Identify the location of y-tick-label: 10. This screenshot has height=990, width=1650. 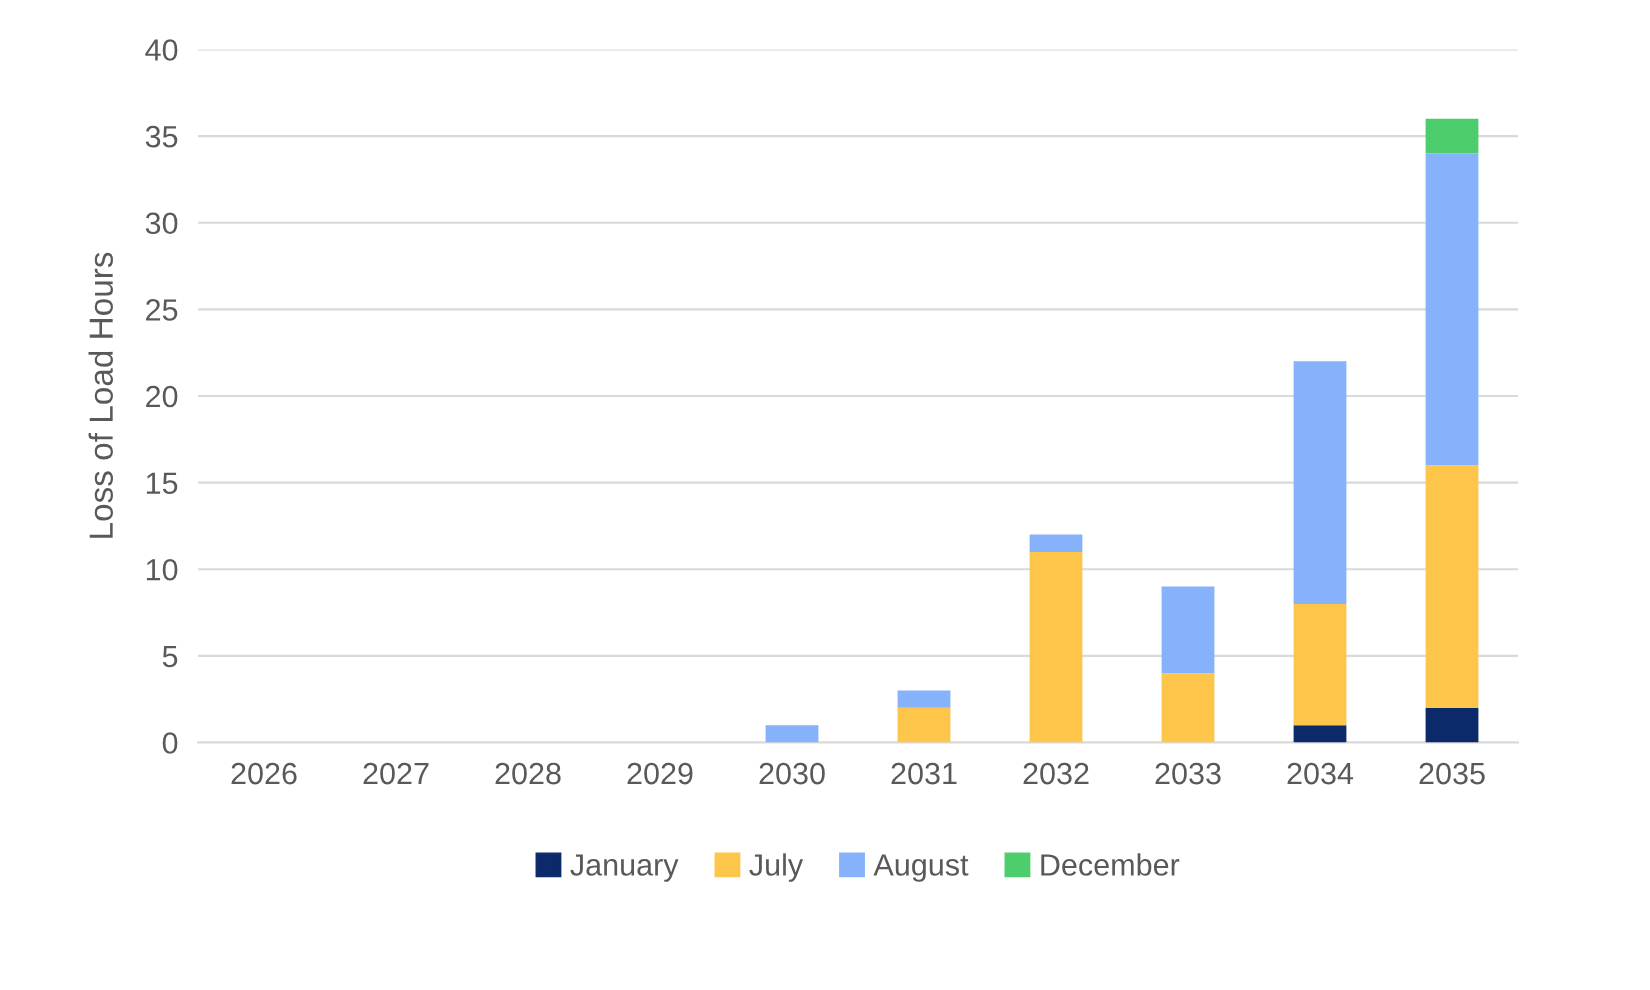
(162, 569).